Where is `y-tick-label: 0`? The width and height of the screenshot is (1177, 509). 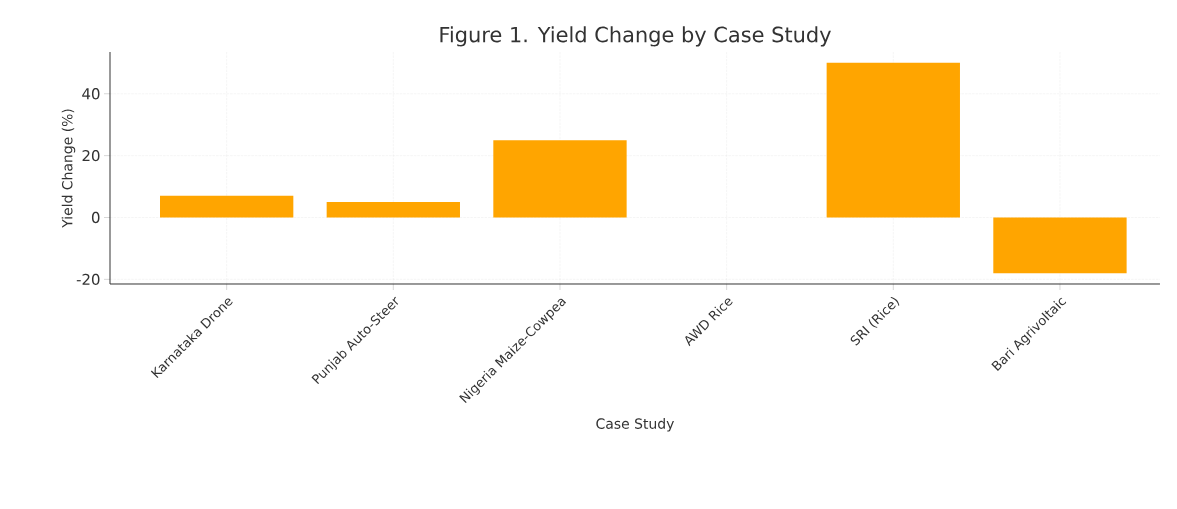
y-tick-label: 0 is located at coordinates (95, 217).